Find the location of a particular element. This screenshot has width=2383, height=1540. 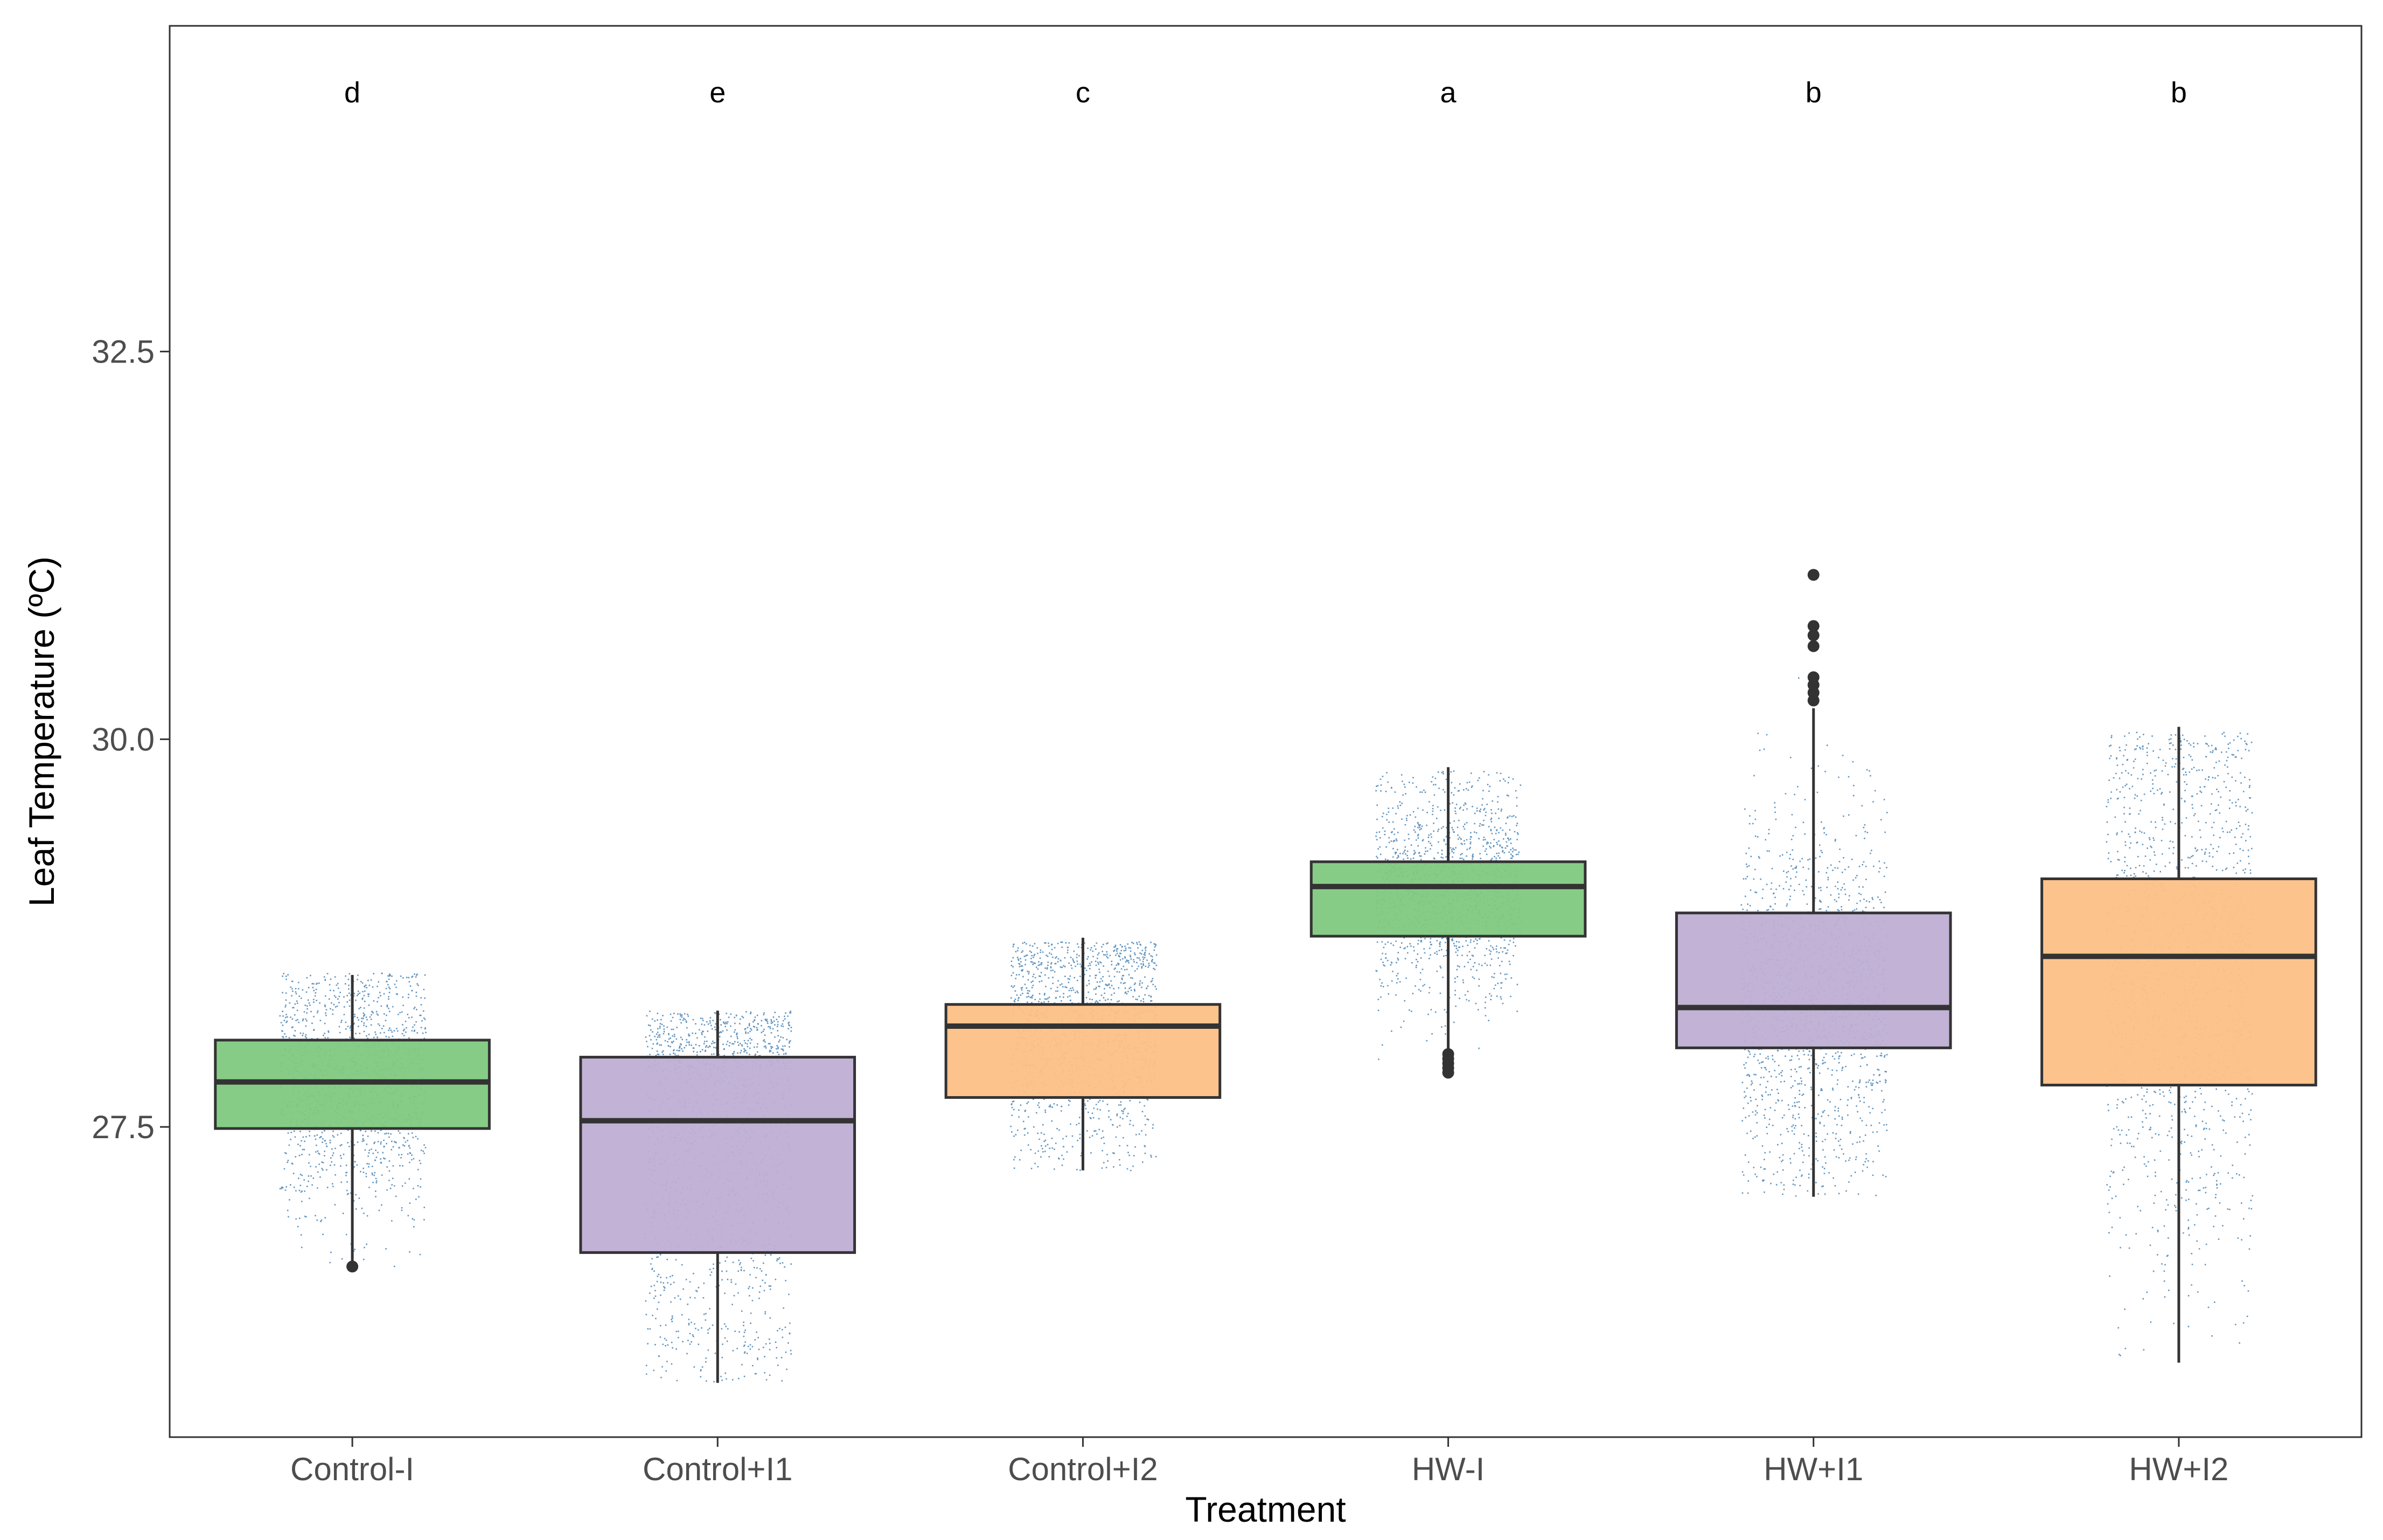

significance-letter-HW+I2: b is located at coordinates (2179, 92).